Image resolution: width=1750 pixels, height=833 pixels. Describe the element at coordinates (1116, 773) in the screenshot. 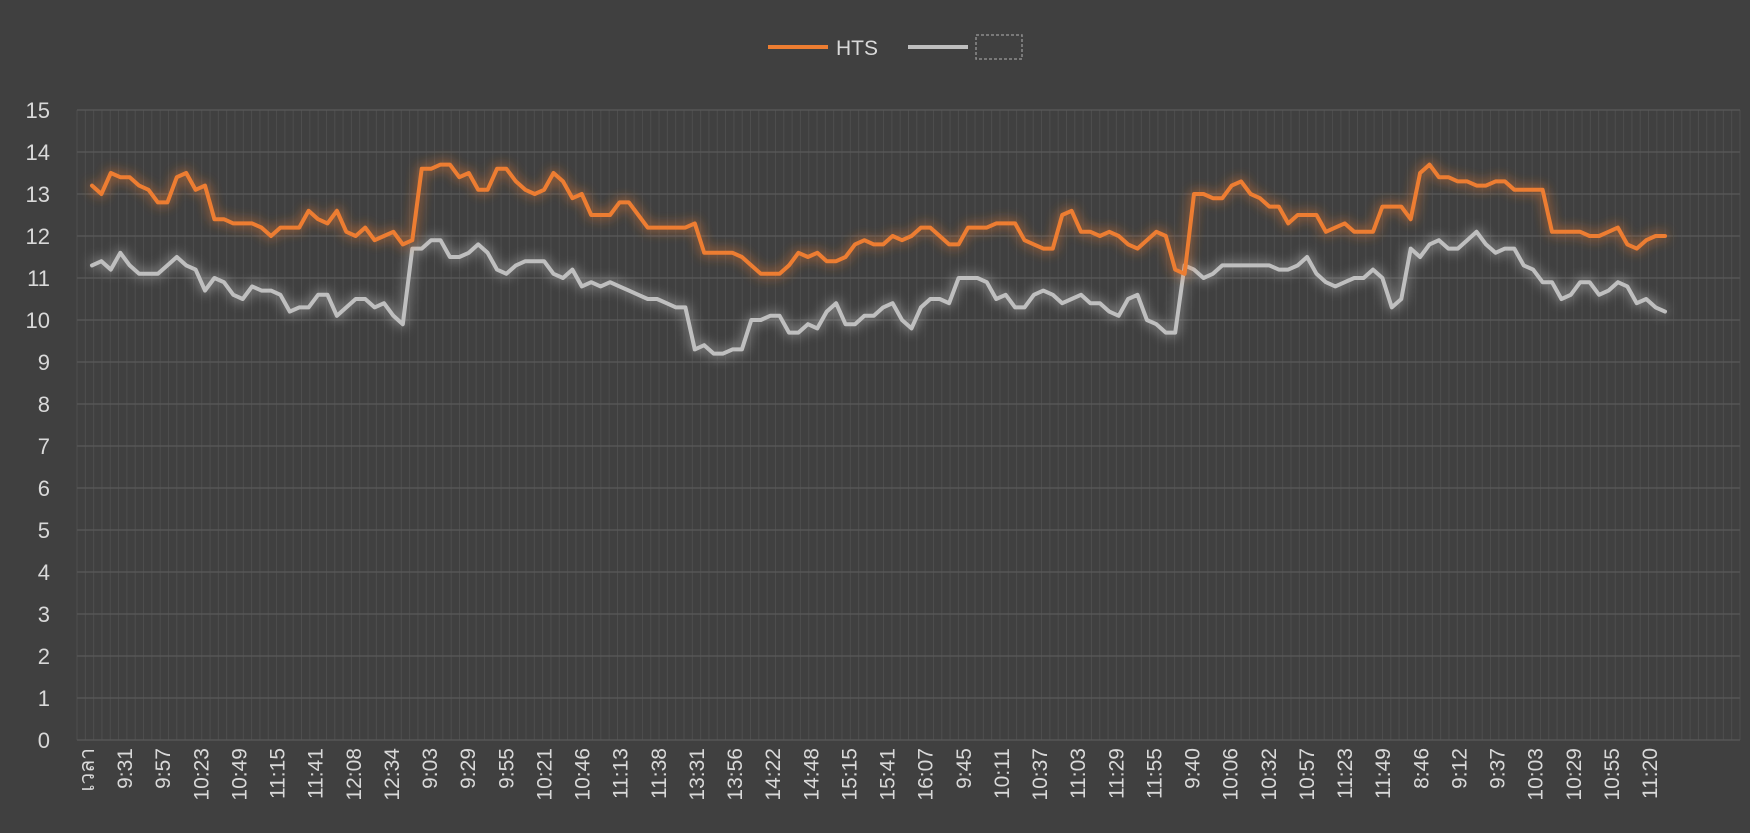

I see `x-tick-label: 11:29` at that location.